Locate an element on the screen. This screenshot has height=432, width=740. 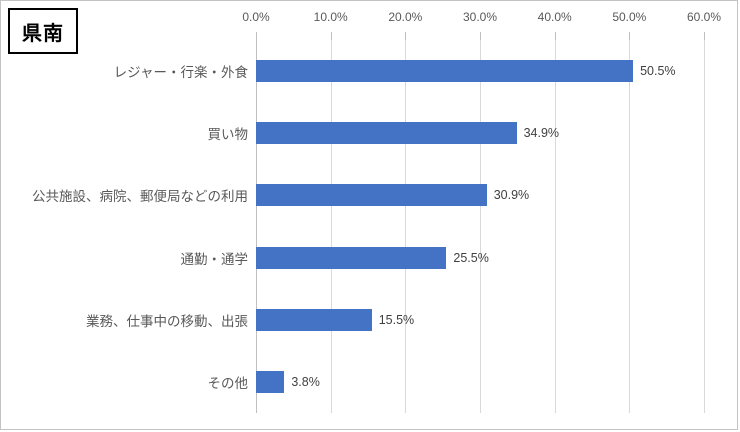
chart-title: 県南 is located at coordinates (43, 33).